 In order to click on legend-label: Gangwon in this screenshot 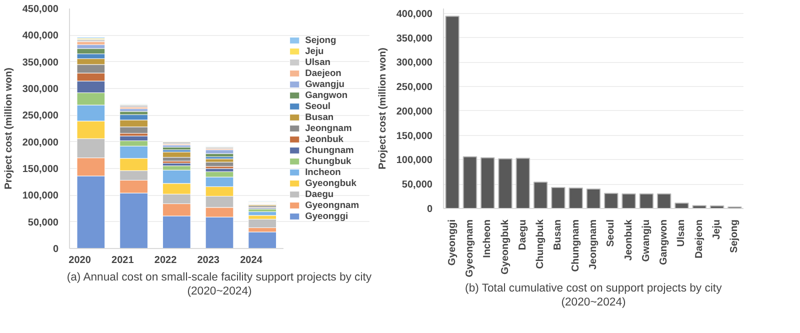, I will do `click(326, 95)`.